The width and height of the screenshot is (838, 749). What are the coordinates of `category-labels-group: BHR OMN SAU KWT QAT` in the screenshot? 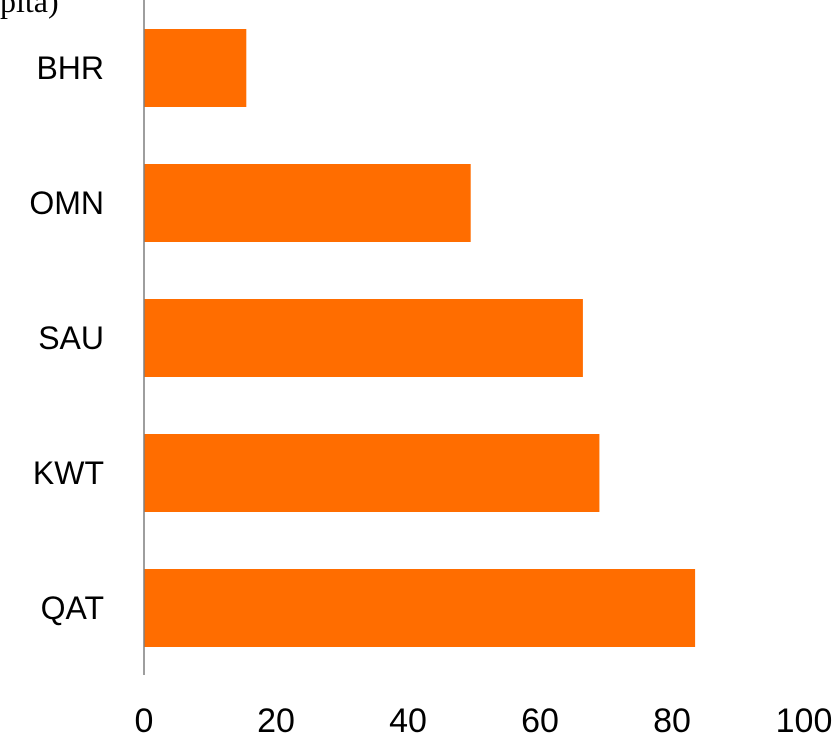 It's located at (66, 338).